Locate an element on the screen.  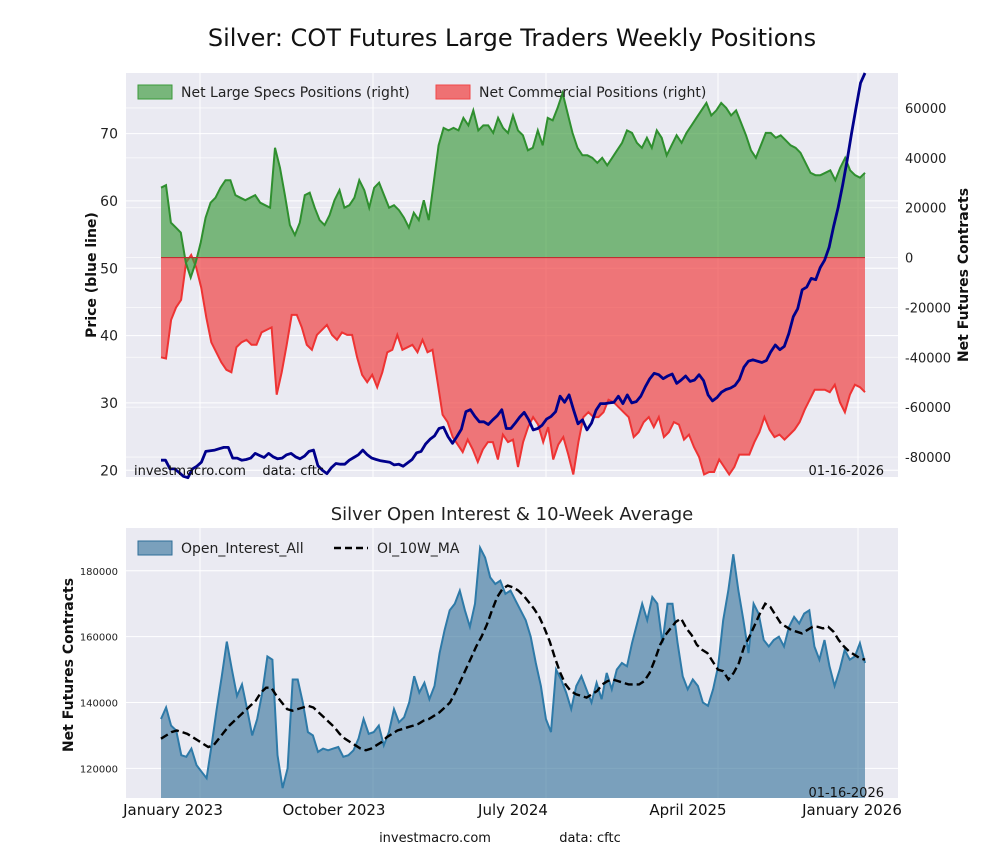
legend-swatch-open-interest is located at coordinates (155, 548).